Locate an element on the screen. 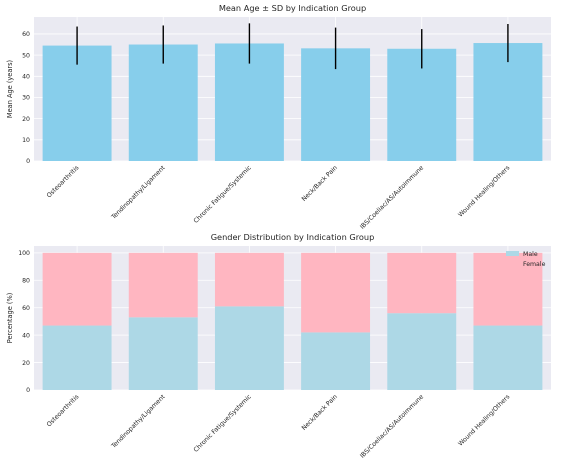 The width and height of the screenshot is (564, 469). gender-chart-y-label: Percentage (%) is located at coordinates (10, 318).